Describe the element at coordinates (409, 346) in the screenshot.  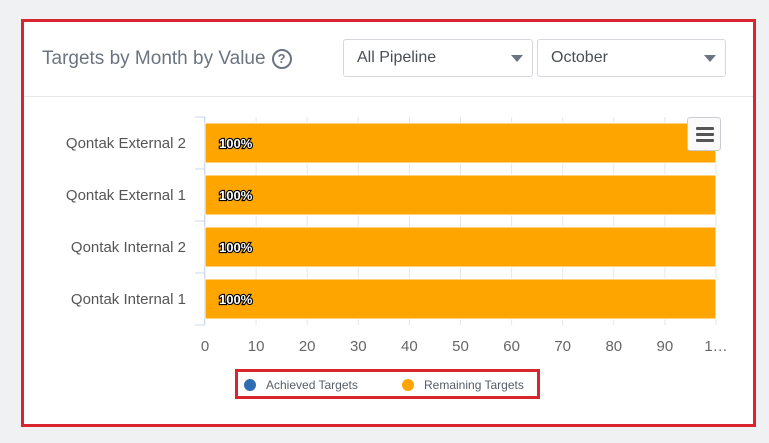
I see `x-tick-label: 40` at that location.